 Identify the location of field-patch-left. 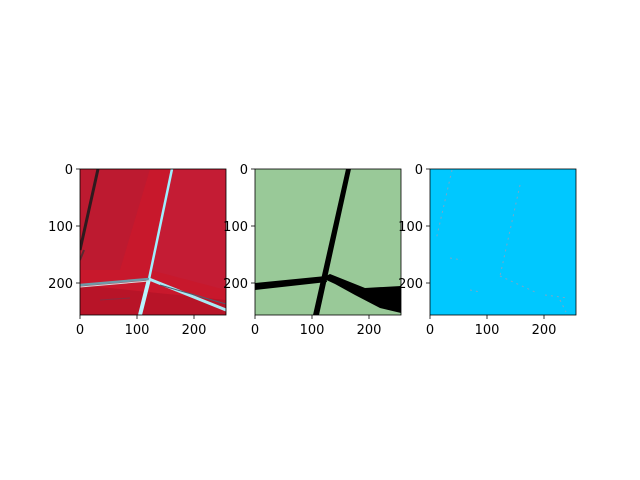
(115, 219).